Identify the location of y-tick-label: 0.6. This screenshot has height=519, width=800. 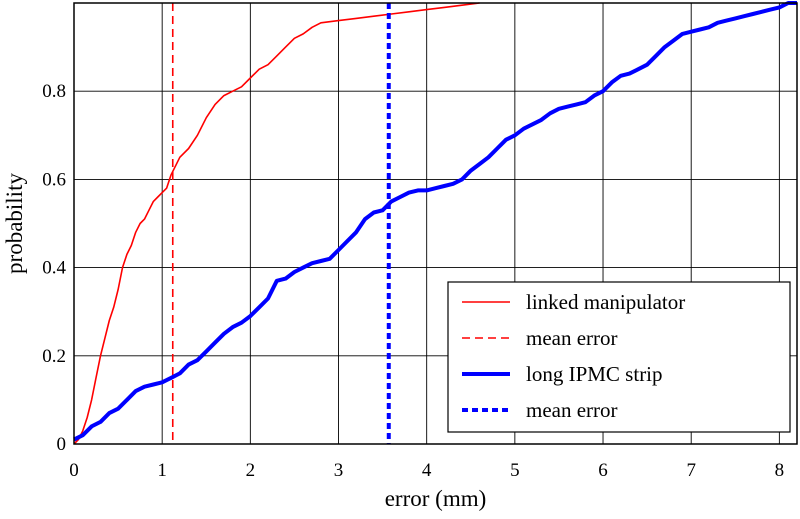
(54, 179).